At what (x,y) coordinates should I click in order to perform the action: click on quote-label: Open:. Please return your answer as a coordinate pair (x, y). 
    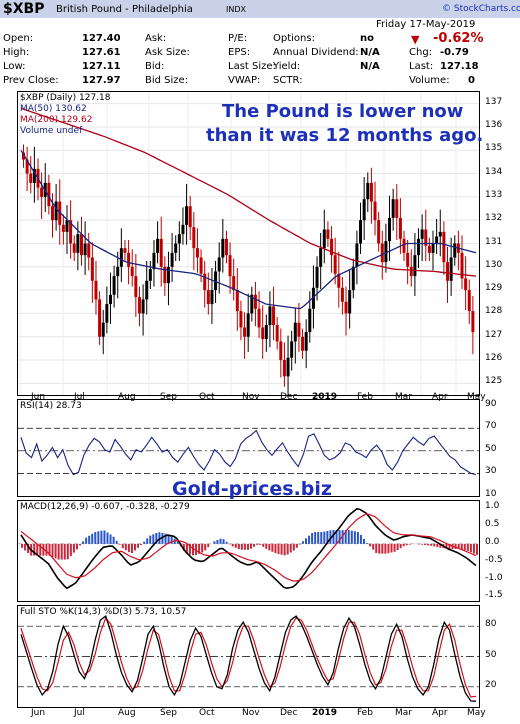
    Looking at the image, I should click on (18, 38).